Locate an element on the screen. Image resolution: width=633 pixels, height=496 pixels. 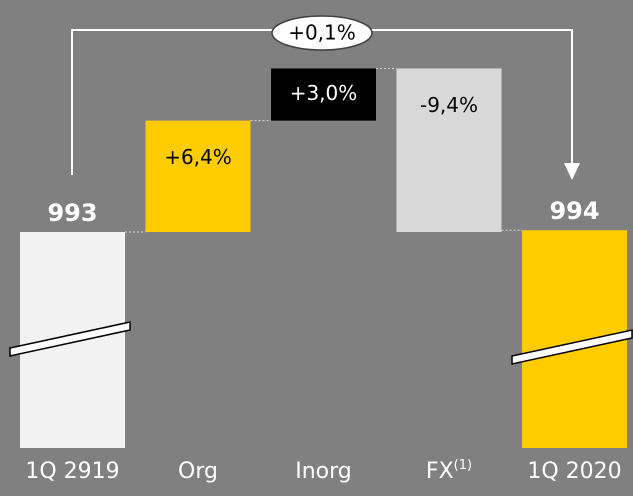
value-label: 994 is located at coordinates (574, 211).